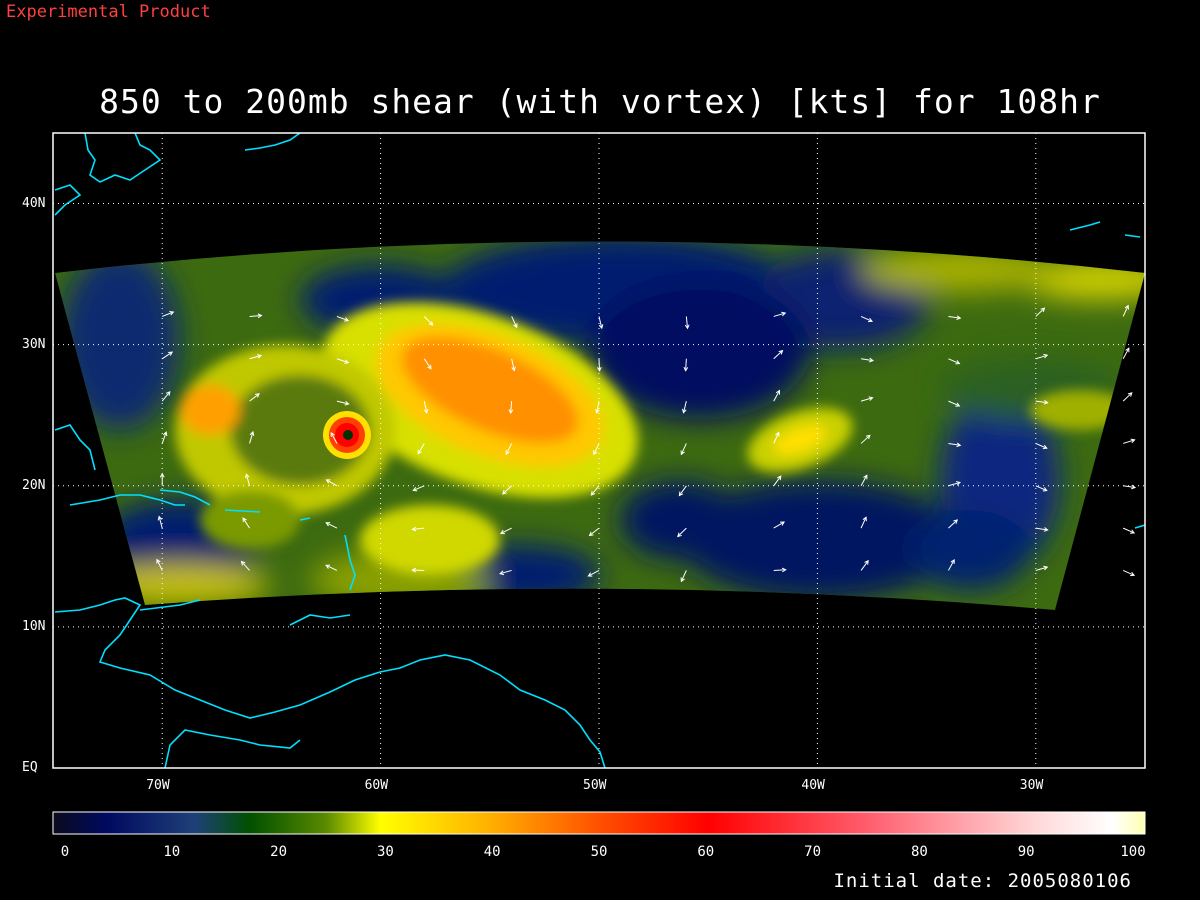  I want to click on lat-tick-label: EQ, so click(30, 767).